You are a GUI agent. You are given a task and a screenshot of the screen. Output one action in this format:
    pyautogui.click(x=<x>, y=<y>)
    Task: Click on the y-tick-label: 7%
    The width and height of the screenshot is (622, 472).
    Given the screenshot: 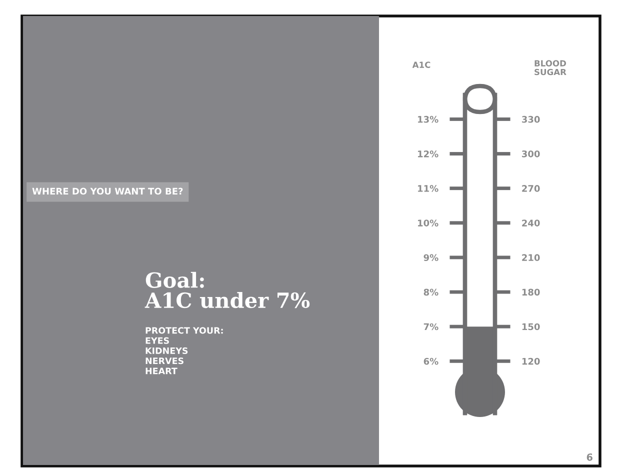 What is the action you would take?
    pyautogui.click(x=431, y=326)
    